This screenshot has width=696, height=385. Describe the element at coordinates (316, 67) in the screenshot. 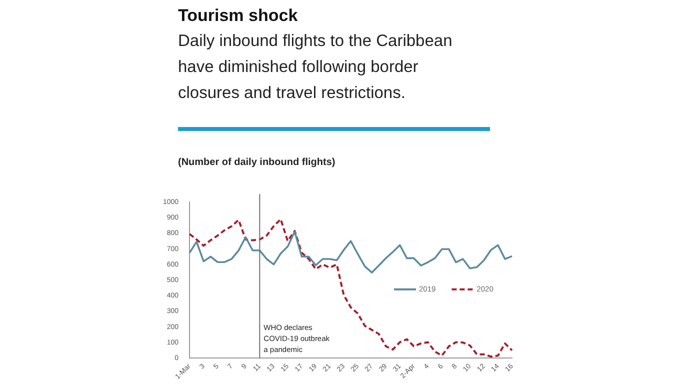

I see `chart-subtitle: Daily inbound flights to the Caribbean have diminished following border closures and travel restrictions.` at that location.